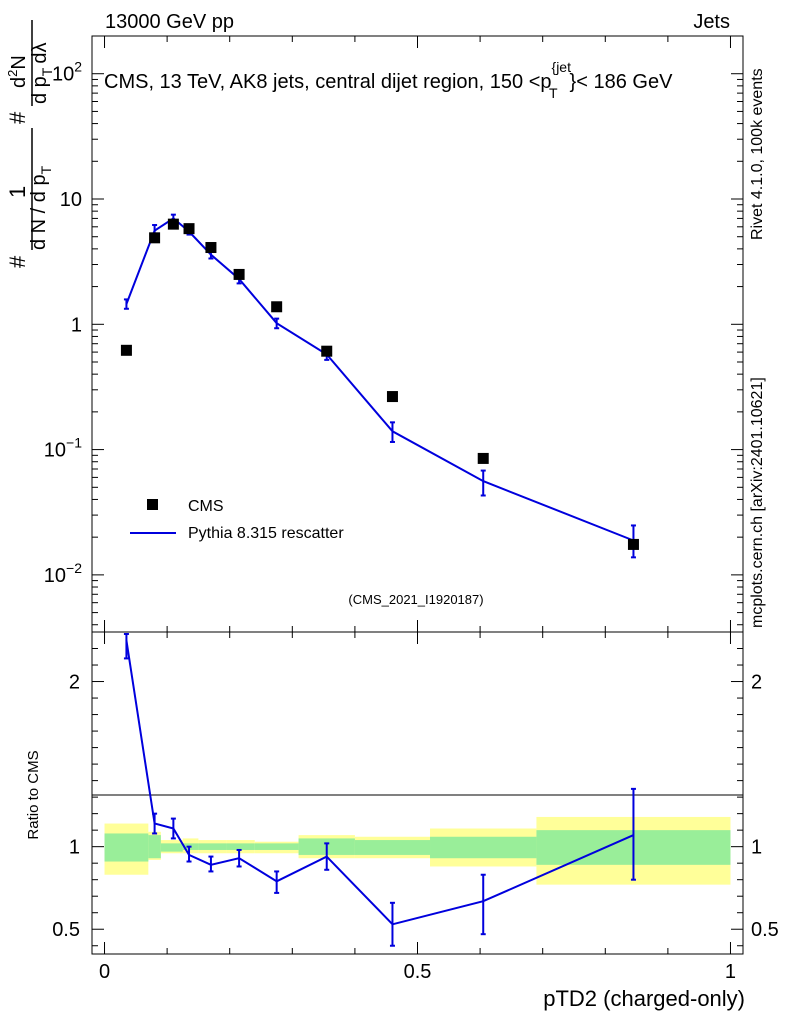  I want to click on header-left: 13000 GeV pp, so click(169, 22).